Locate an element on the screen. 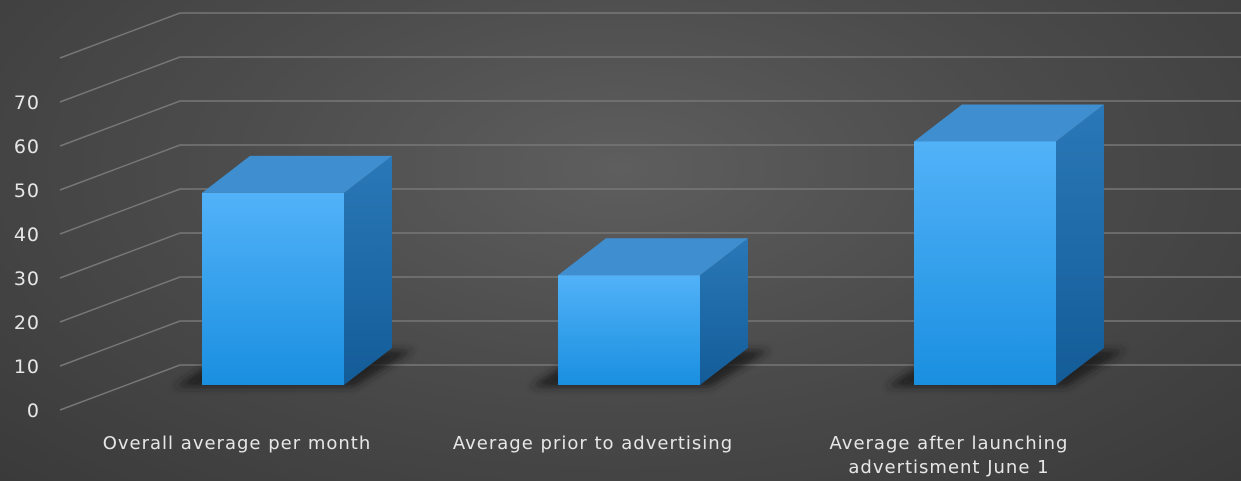 The height and width of the screenshot is (481, 1241). x-category-label: Average prior to advertising is located at coordinates (593, 443).